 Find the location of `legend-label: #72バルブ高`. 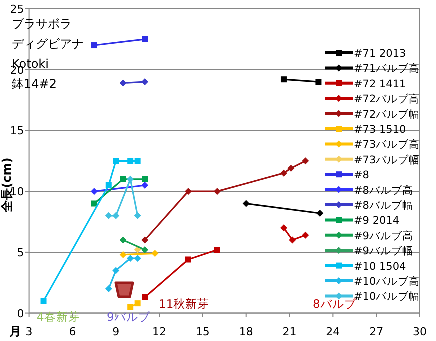

legend-label: #72バルブ高 is located at coordinates (387, 99).